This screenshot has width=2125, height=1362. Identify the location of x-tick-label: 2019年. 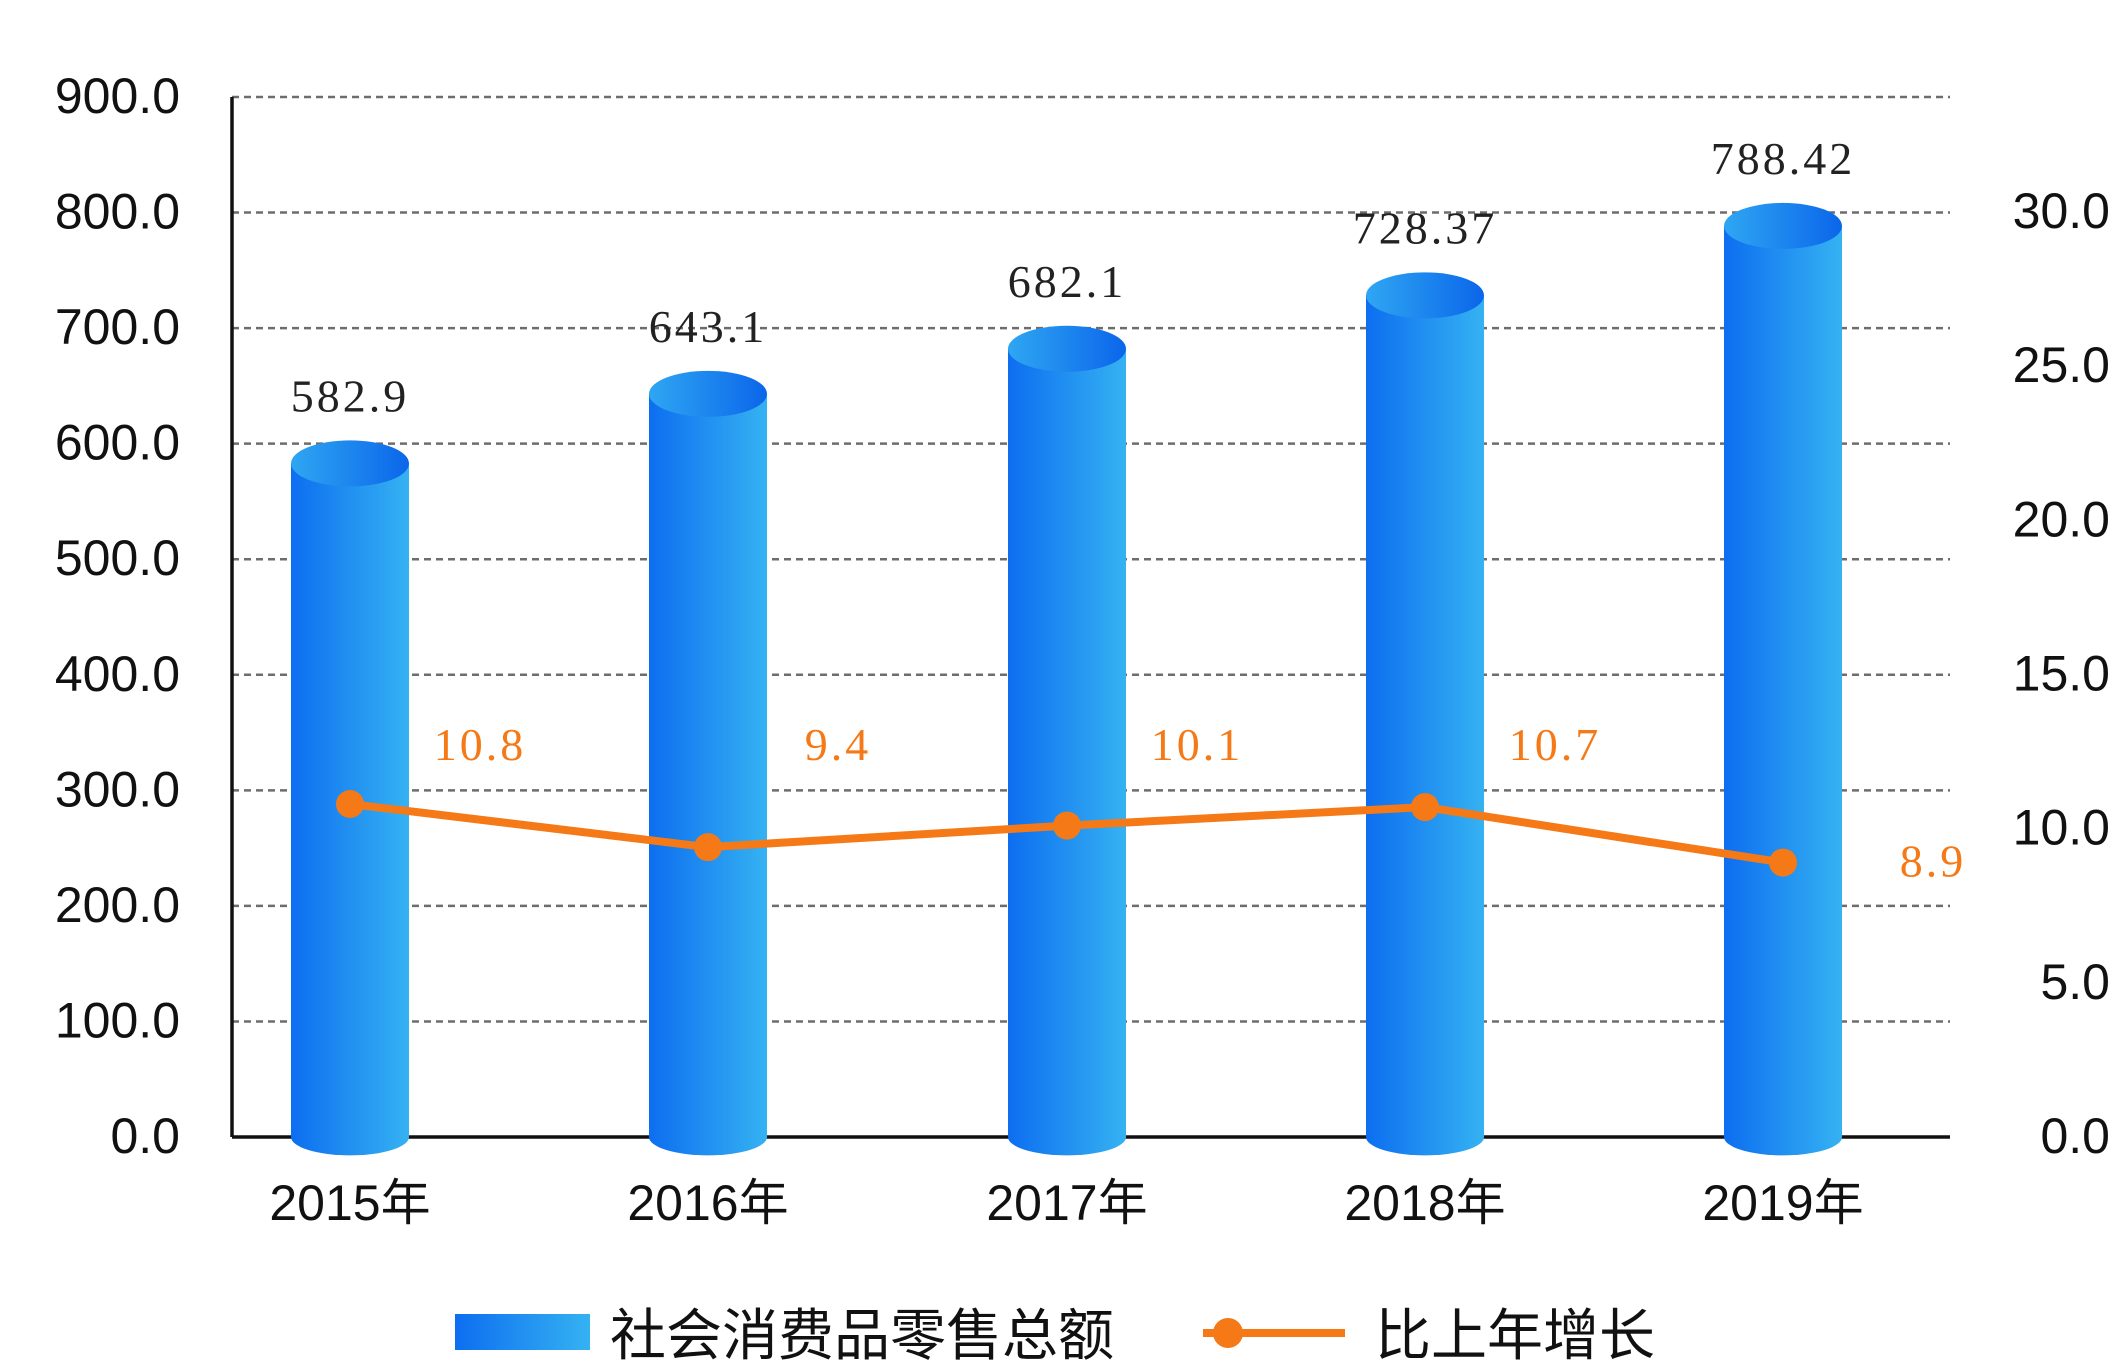
(1782, 1203).